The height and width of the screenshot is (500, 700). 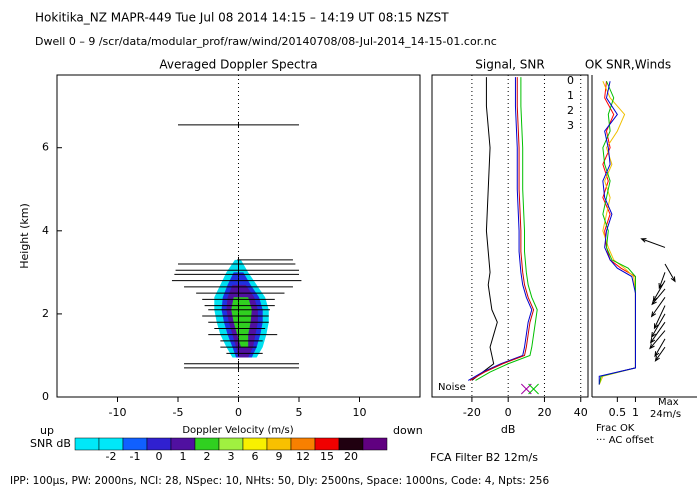 I want to click on colorbar-tick: 20, so click(x=351, y=456).